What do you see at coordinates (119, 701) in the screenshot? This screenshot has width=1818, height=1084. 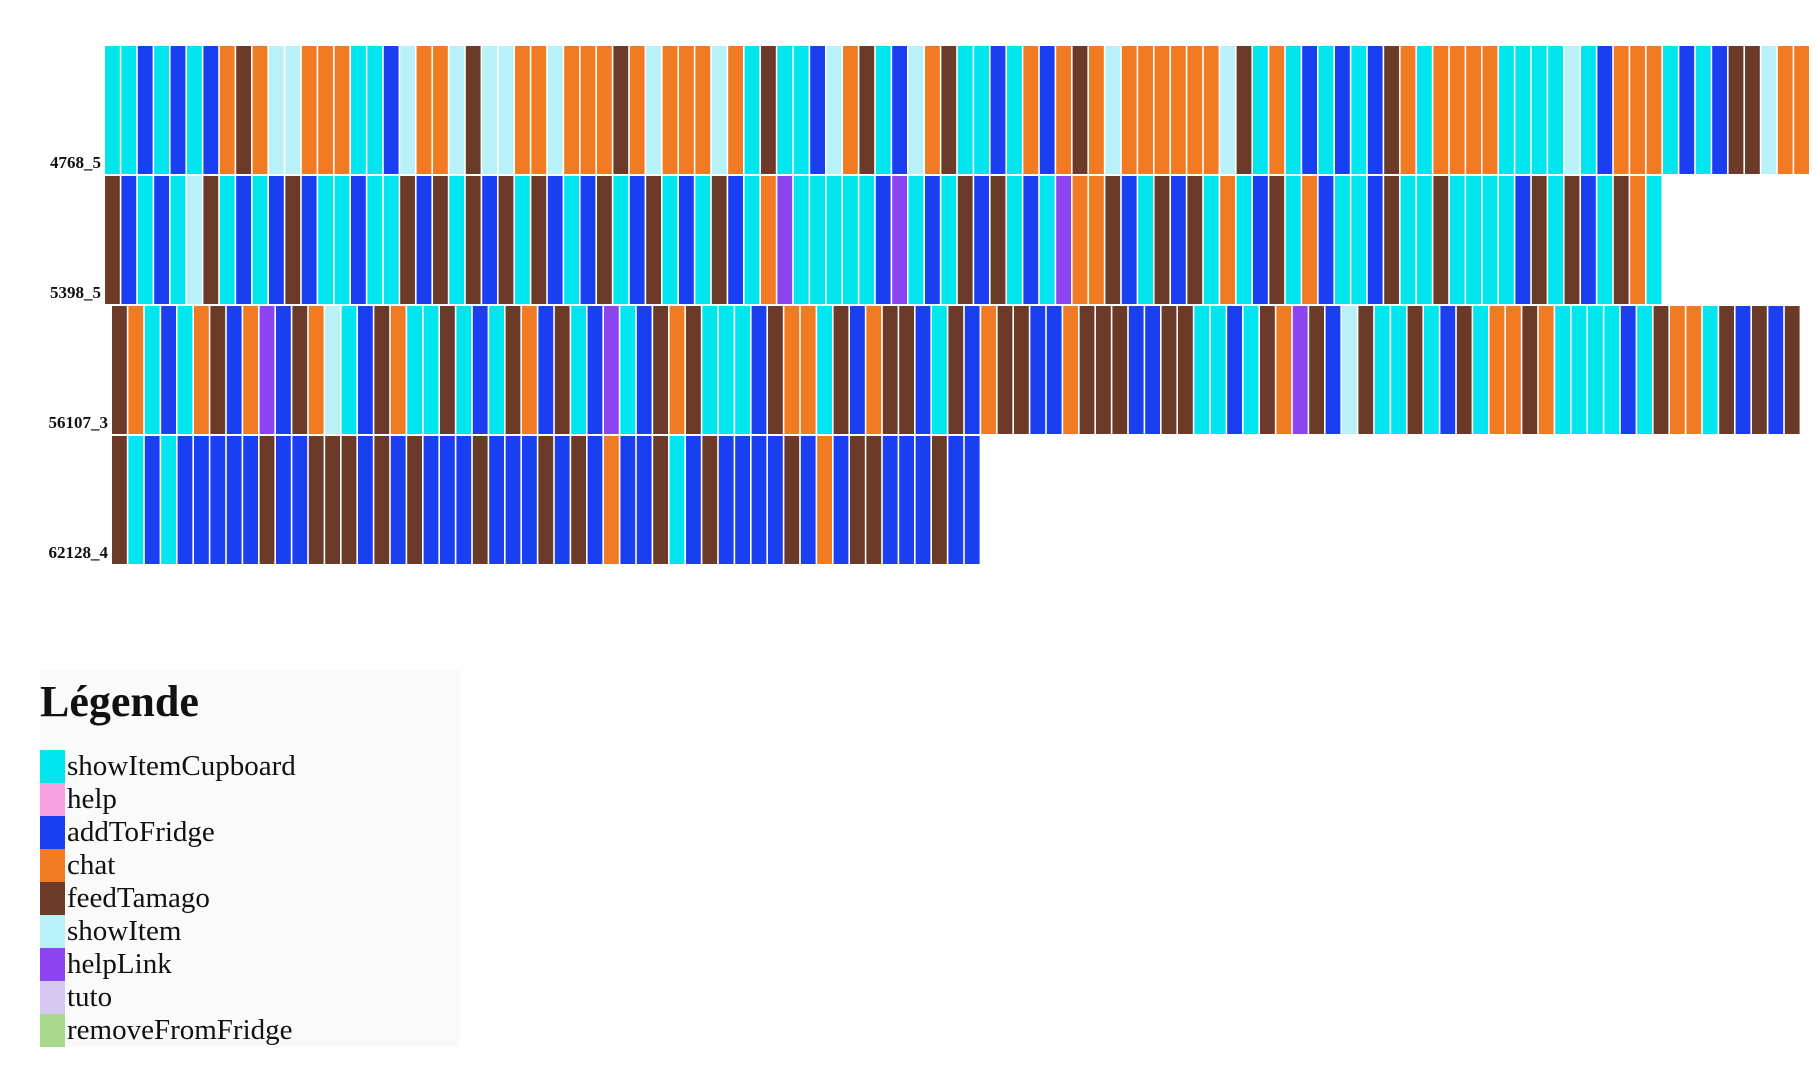 I see `legend-title: Légende` at bounding box center [119, 701].